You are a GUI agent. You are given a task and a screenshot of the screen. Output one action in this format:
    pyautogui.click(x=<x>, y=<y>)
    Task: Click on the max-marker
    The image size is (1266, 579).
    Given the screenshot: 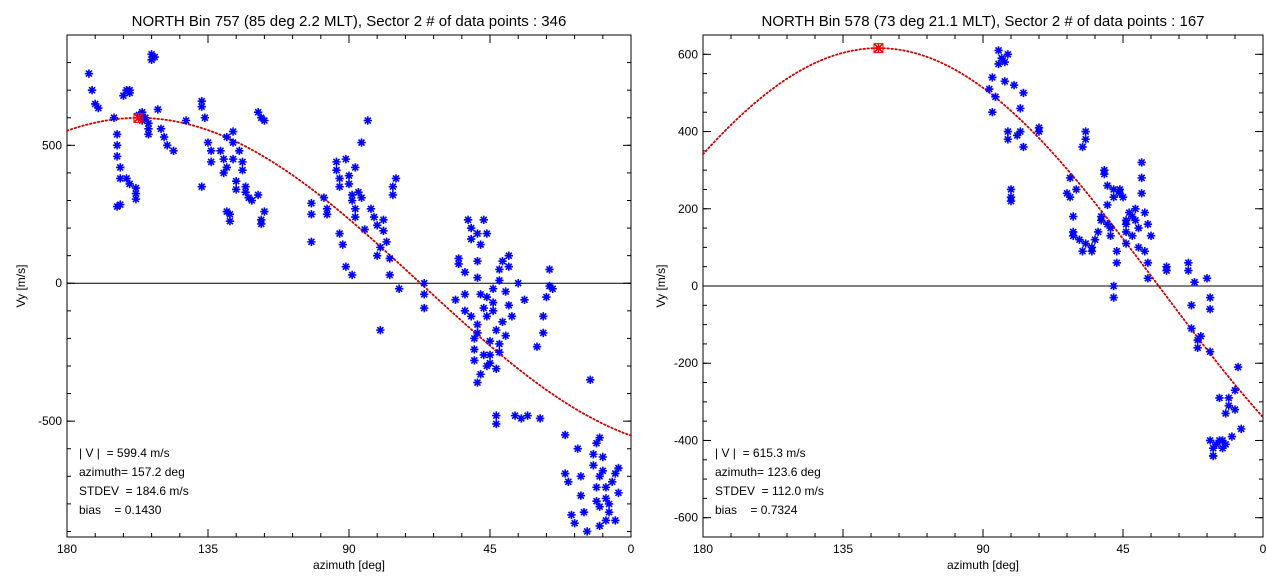 What is the action you would take?
    pyautogui.click(x=138, y=117)
    